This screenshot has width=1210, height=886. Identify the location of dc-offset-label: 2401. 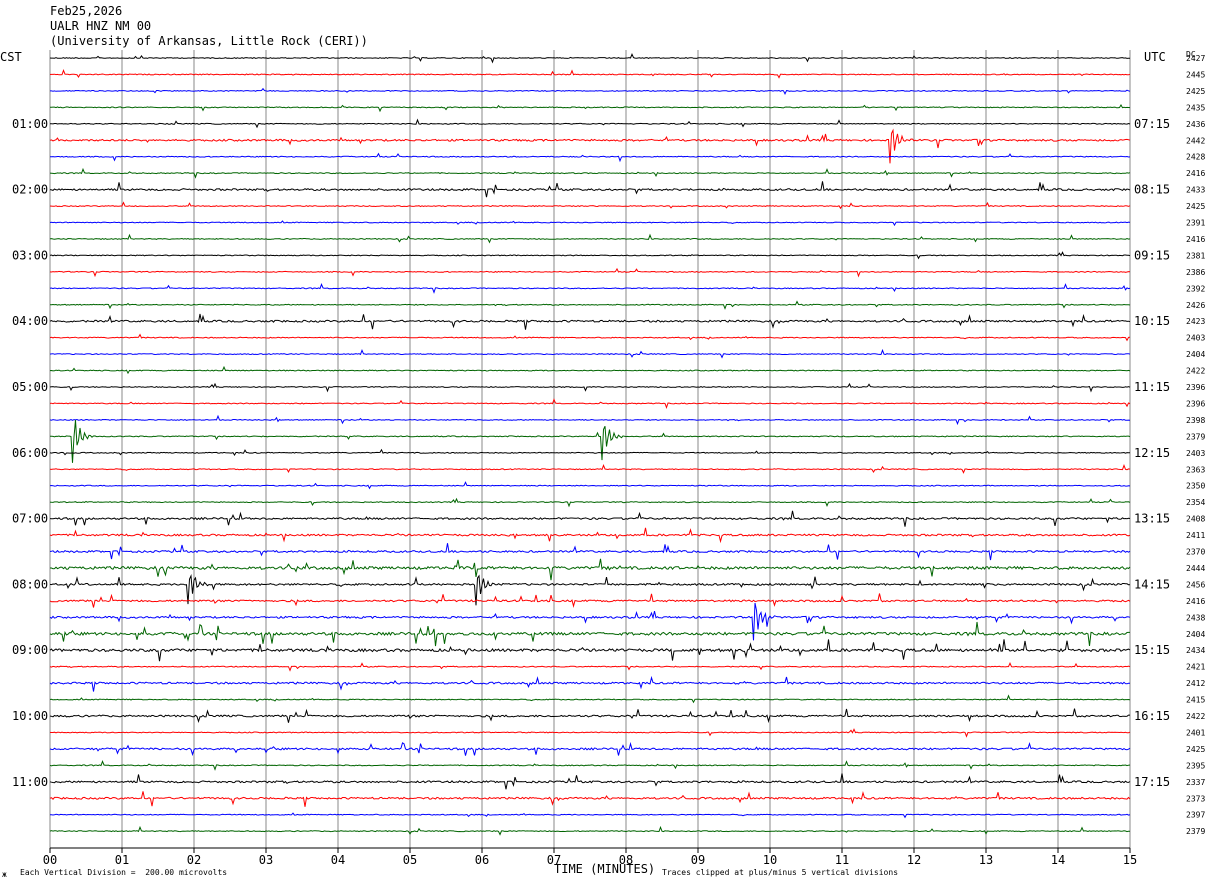
(1195, 732).